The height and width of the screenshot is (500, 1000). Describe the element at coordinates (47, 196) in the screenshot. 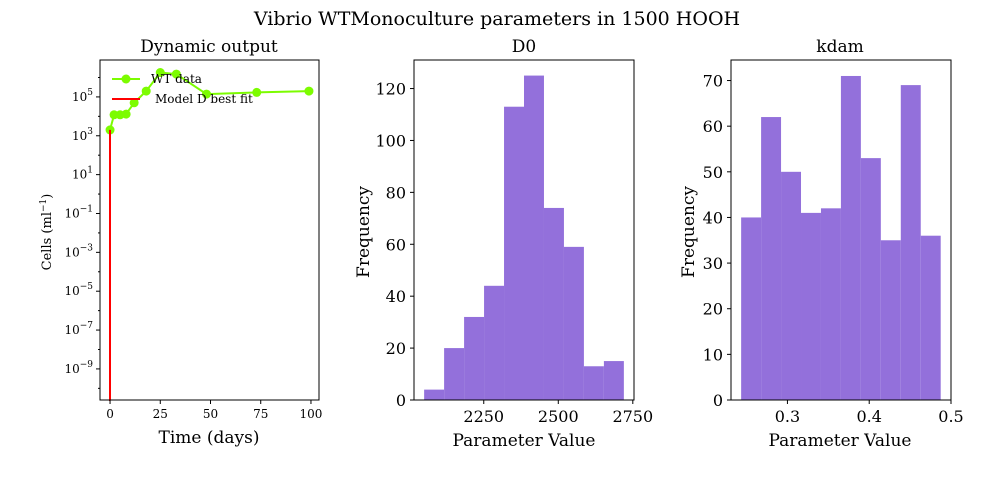

I see `y-label-end: )` at that location.